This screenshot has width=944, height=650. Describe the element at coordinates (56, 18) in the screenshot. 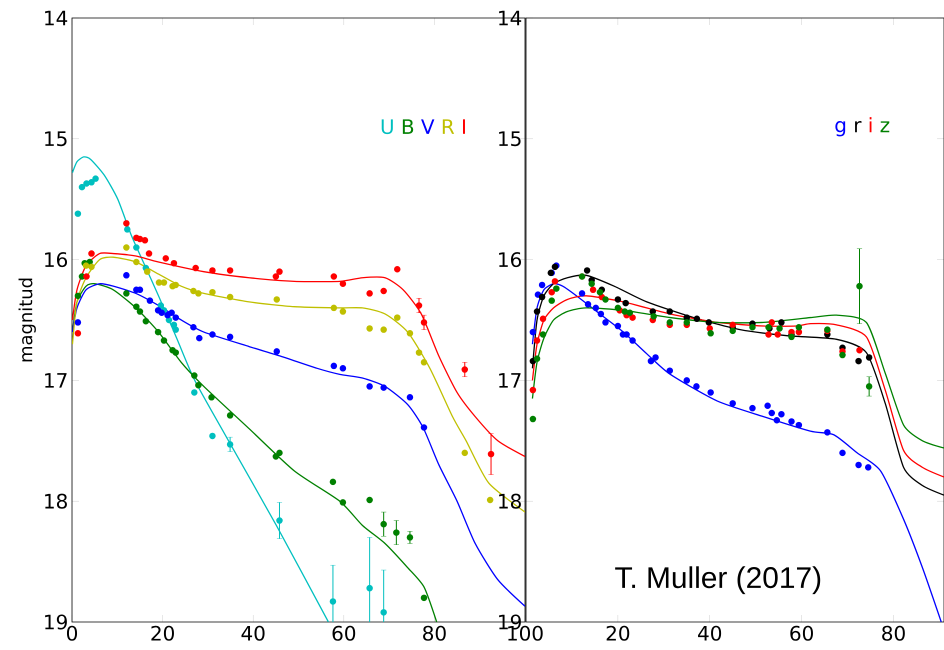

I see `y-tick-label: 14` at that location.